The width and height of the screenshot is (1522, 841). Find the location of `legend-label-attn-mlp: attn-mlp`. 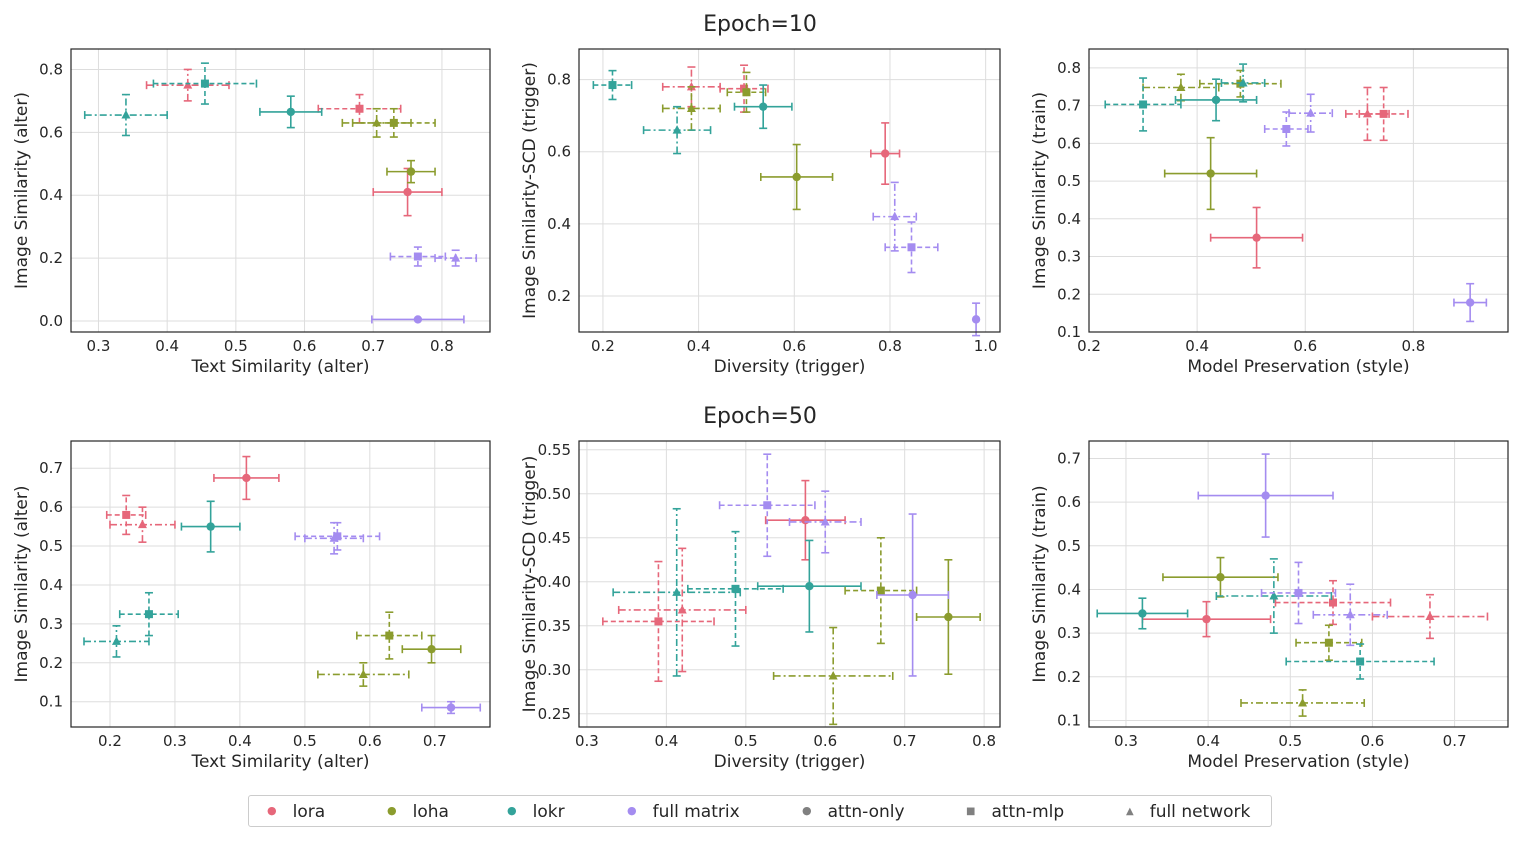

legend-label-attn-mlp: attn-mlp is located at coordinates (1028, 812).